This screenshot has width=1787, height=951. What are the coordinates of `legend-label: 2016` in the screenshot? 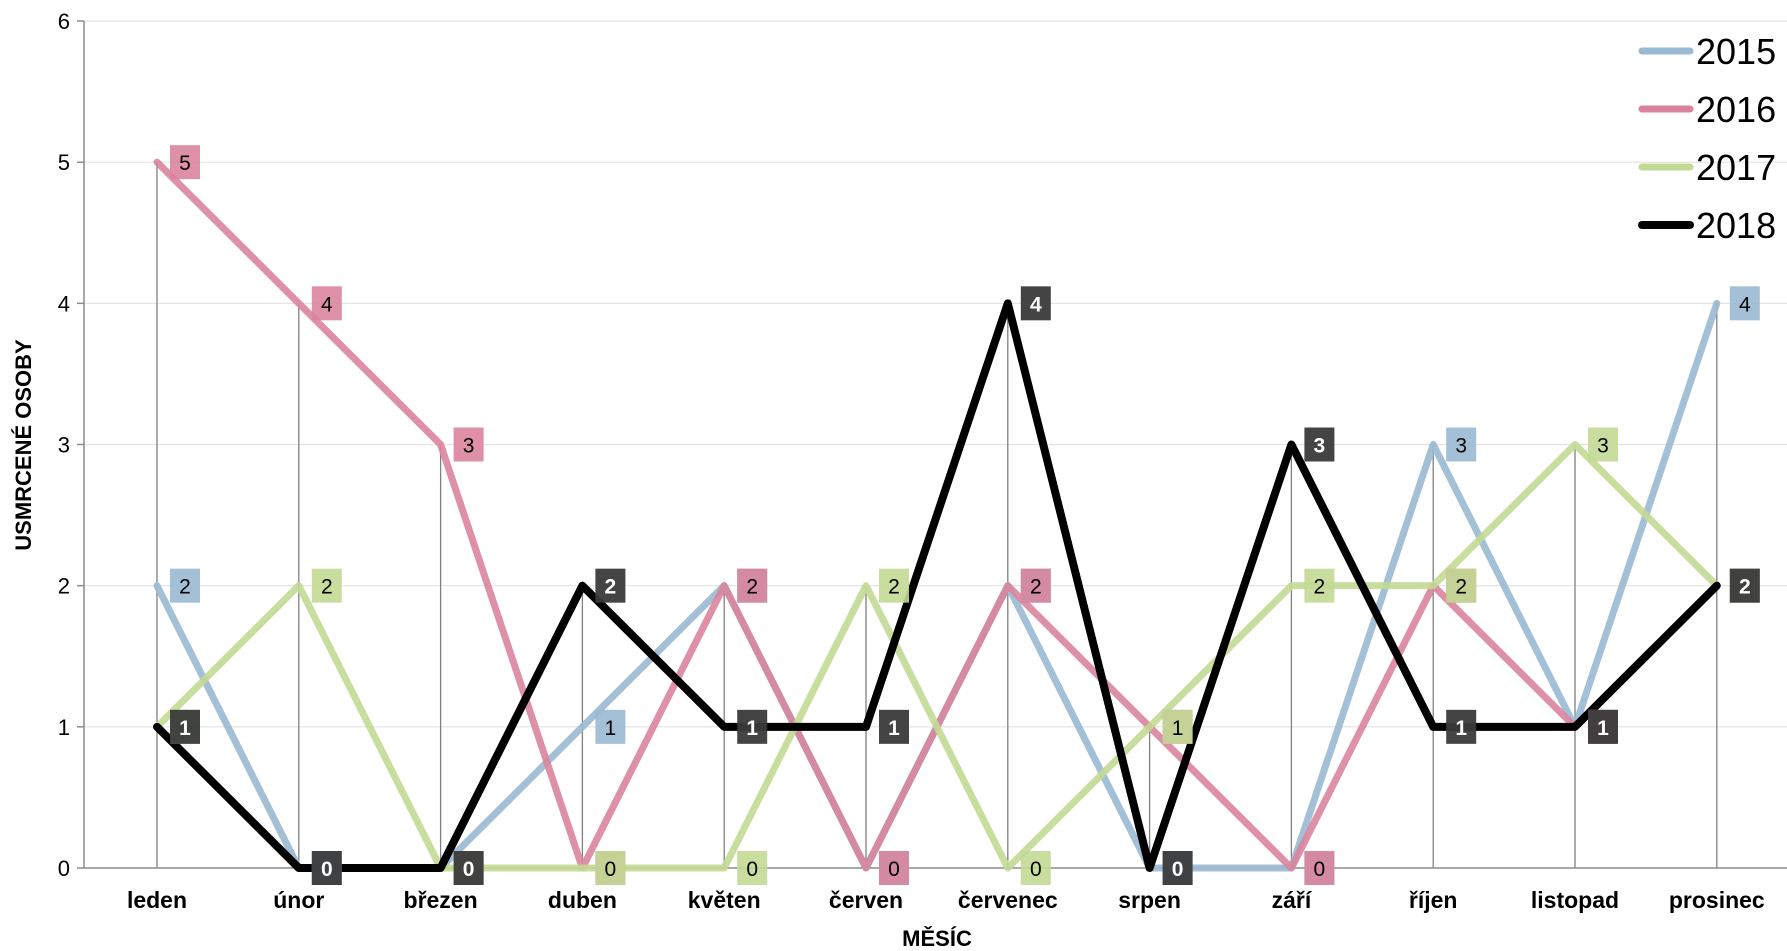 It's located at (1736, 109).